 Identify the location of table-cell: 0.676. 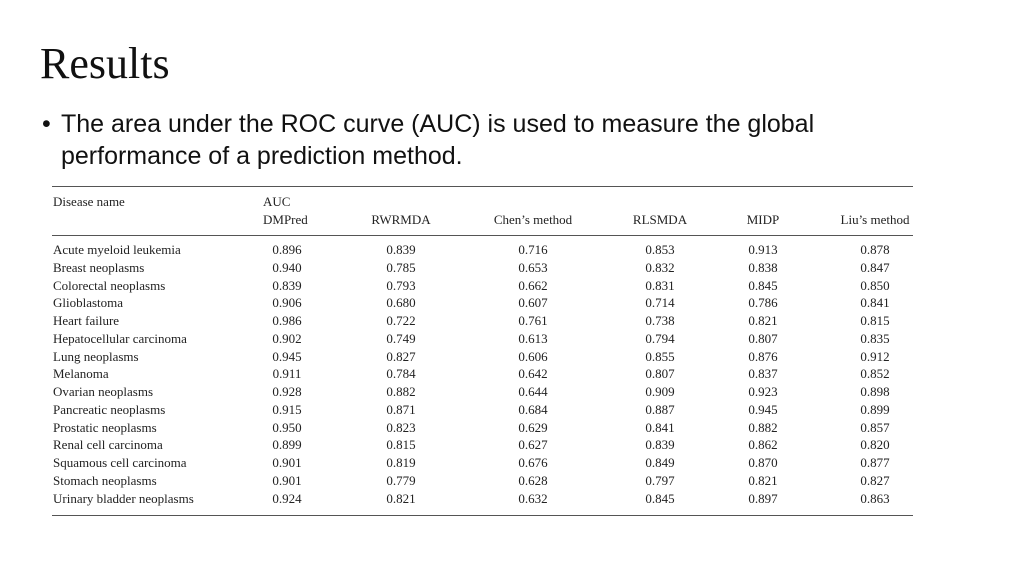
(533, 462).